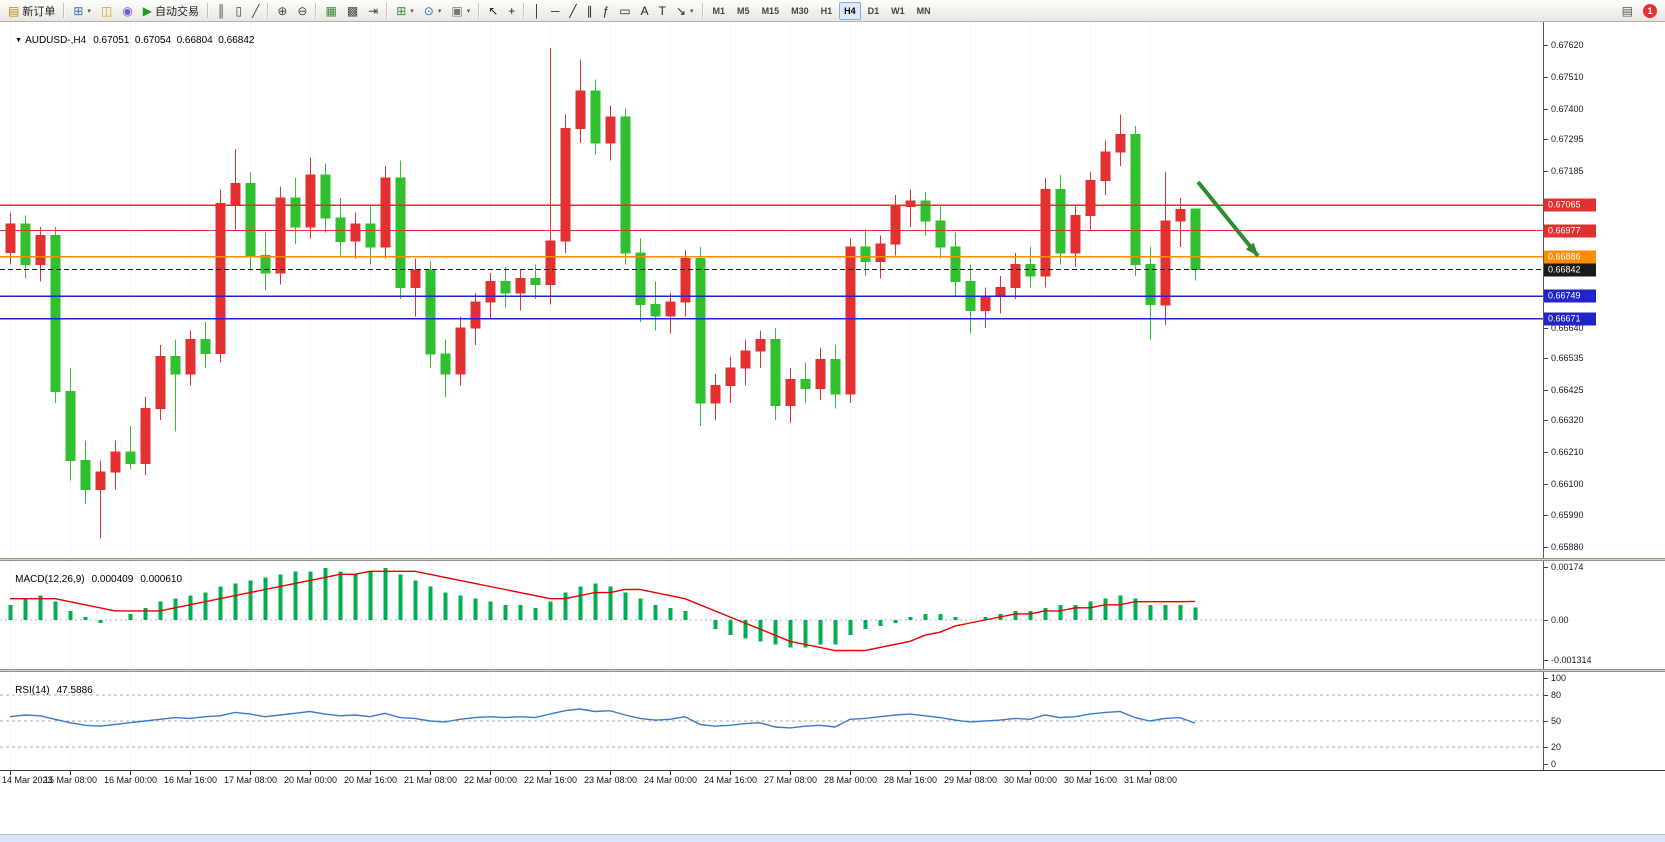 This screenshot has height=842, width=1665. Describe the element at coordinates (311, 780) in the screenshot. I see `time-label: 20 Mar 00:00` at that location.